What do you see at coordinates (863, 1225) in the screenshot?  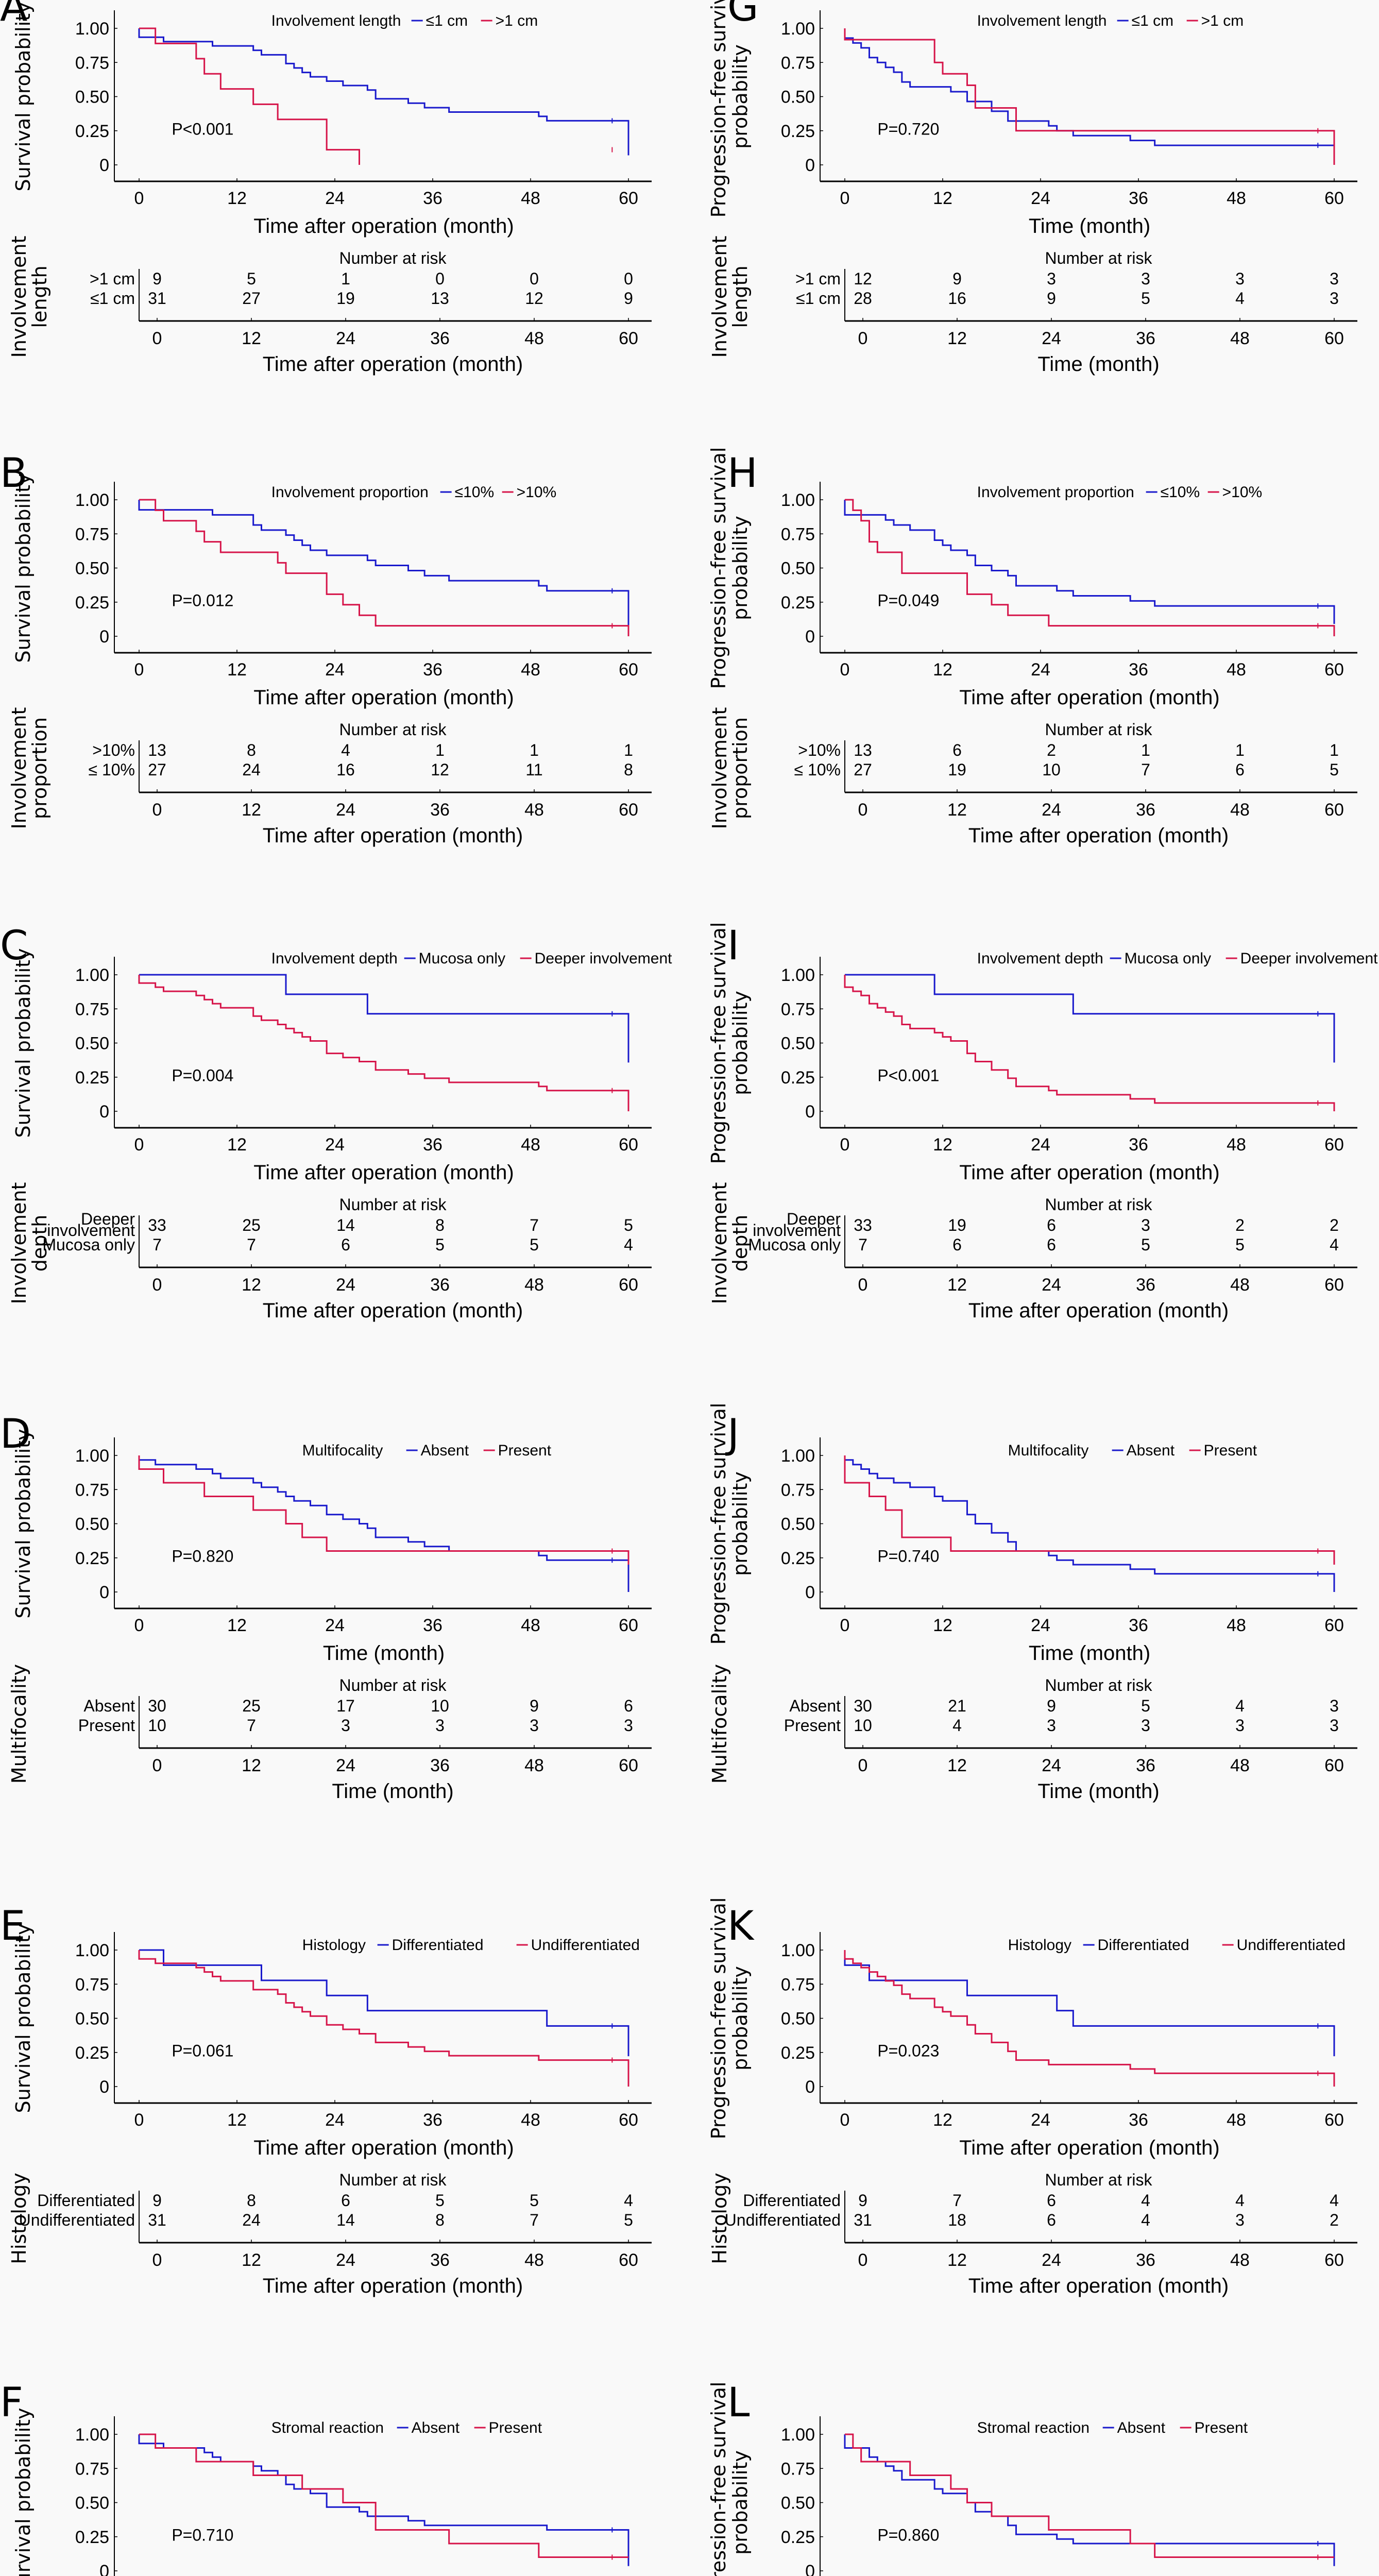 I see `risk-count: 33` at bounding box center [863, 1225].